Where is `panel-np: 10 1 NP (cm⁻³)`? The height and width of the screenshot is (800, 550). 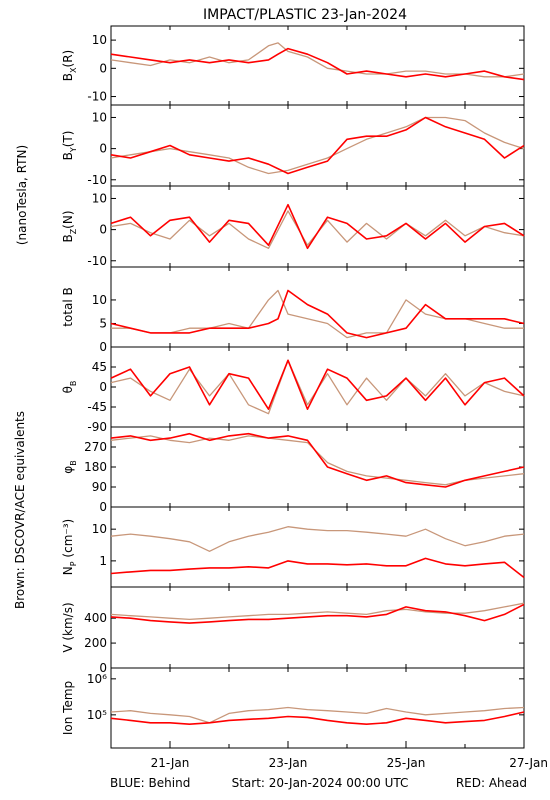
panel-np: 10 1 NP (cm⁻³) is located at coordinates (293, 547).